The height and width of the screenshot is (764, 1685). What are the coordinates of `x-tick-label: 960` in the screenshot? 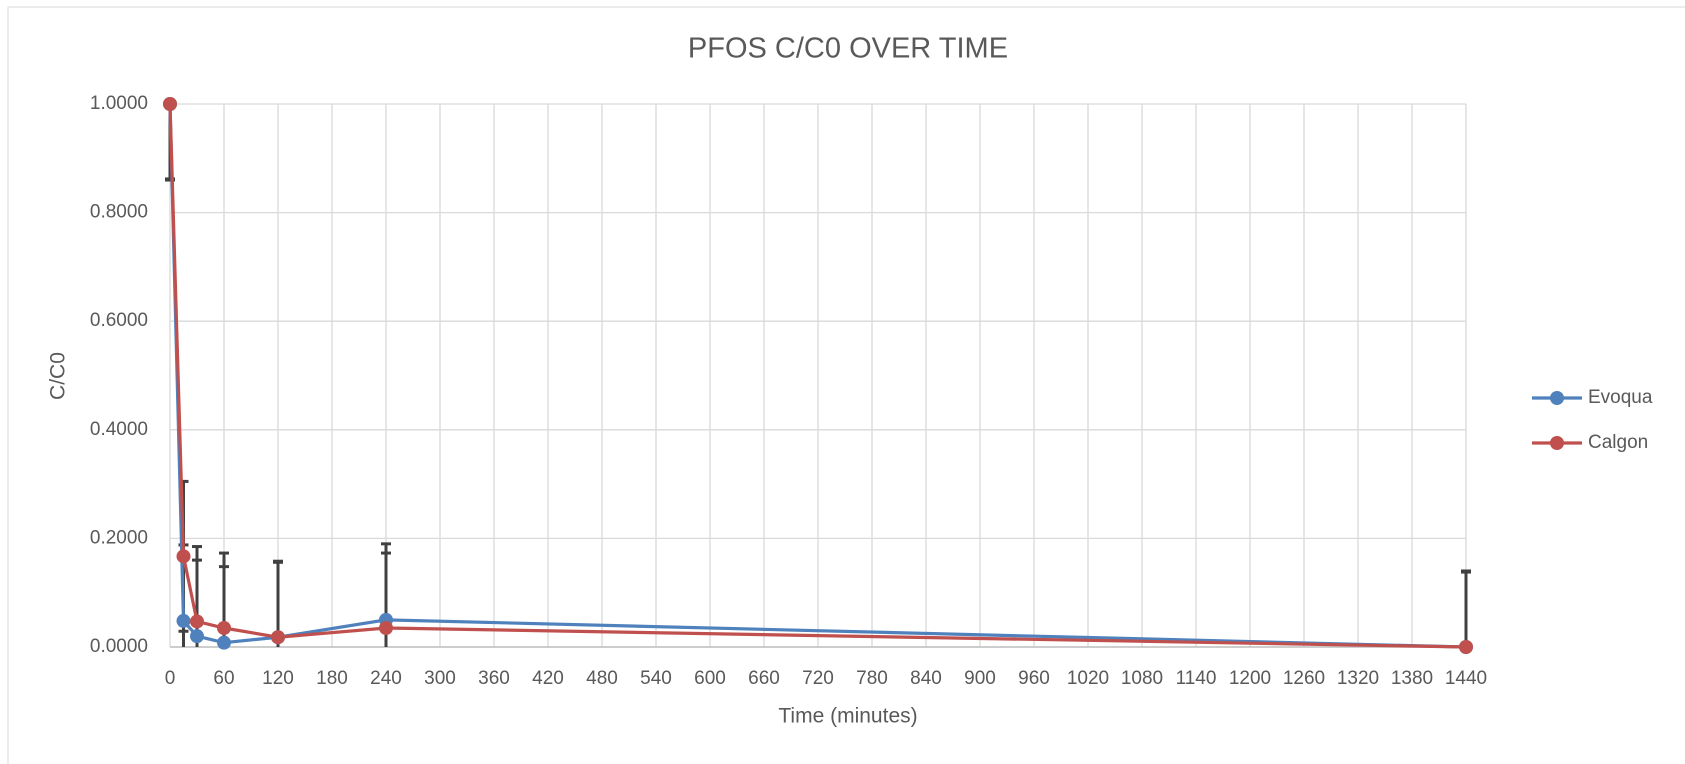 It's located at (1034, 678).